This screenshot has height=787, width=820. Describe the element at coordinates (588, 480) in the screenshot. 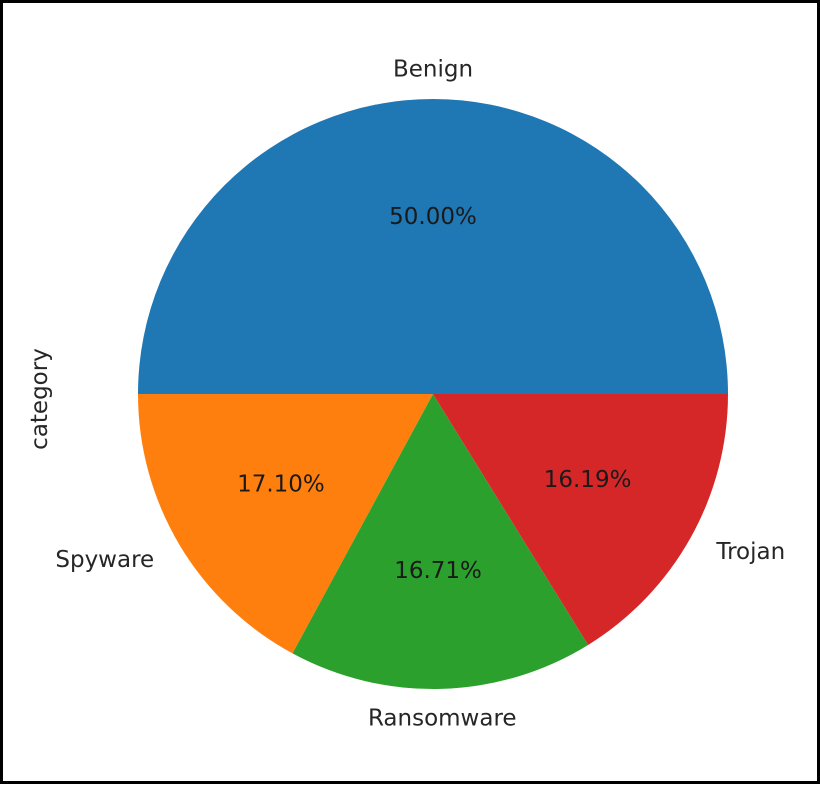

I see `pct-label-trojan: 16.19%` at that location.